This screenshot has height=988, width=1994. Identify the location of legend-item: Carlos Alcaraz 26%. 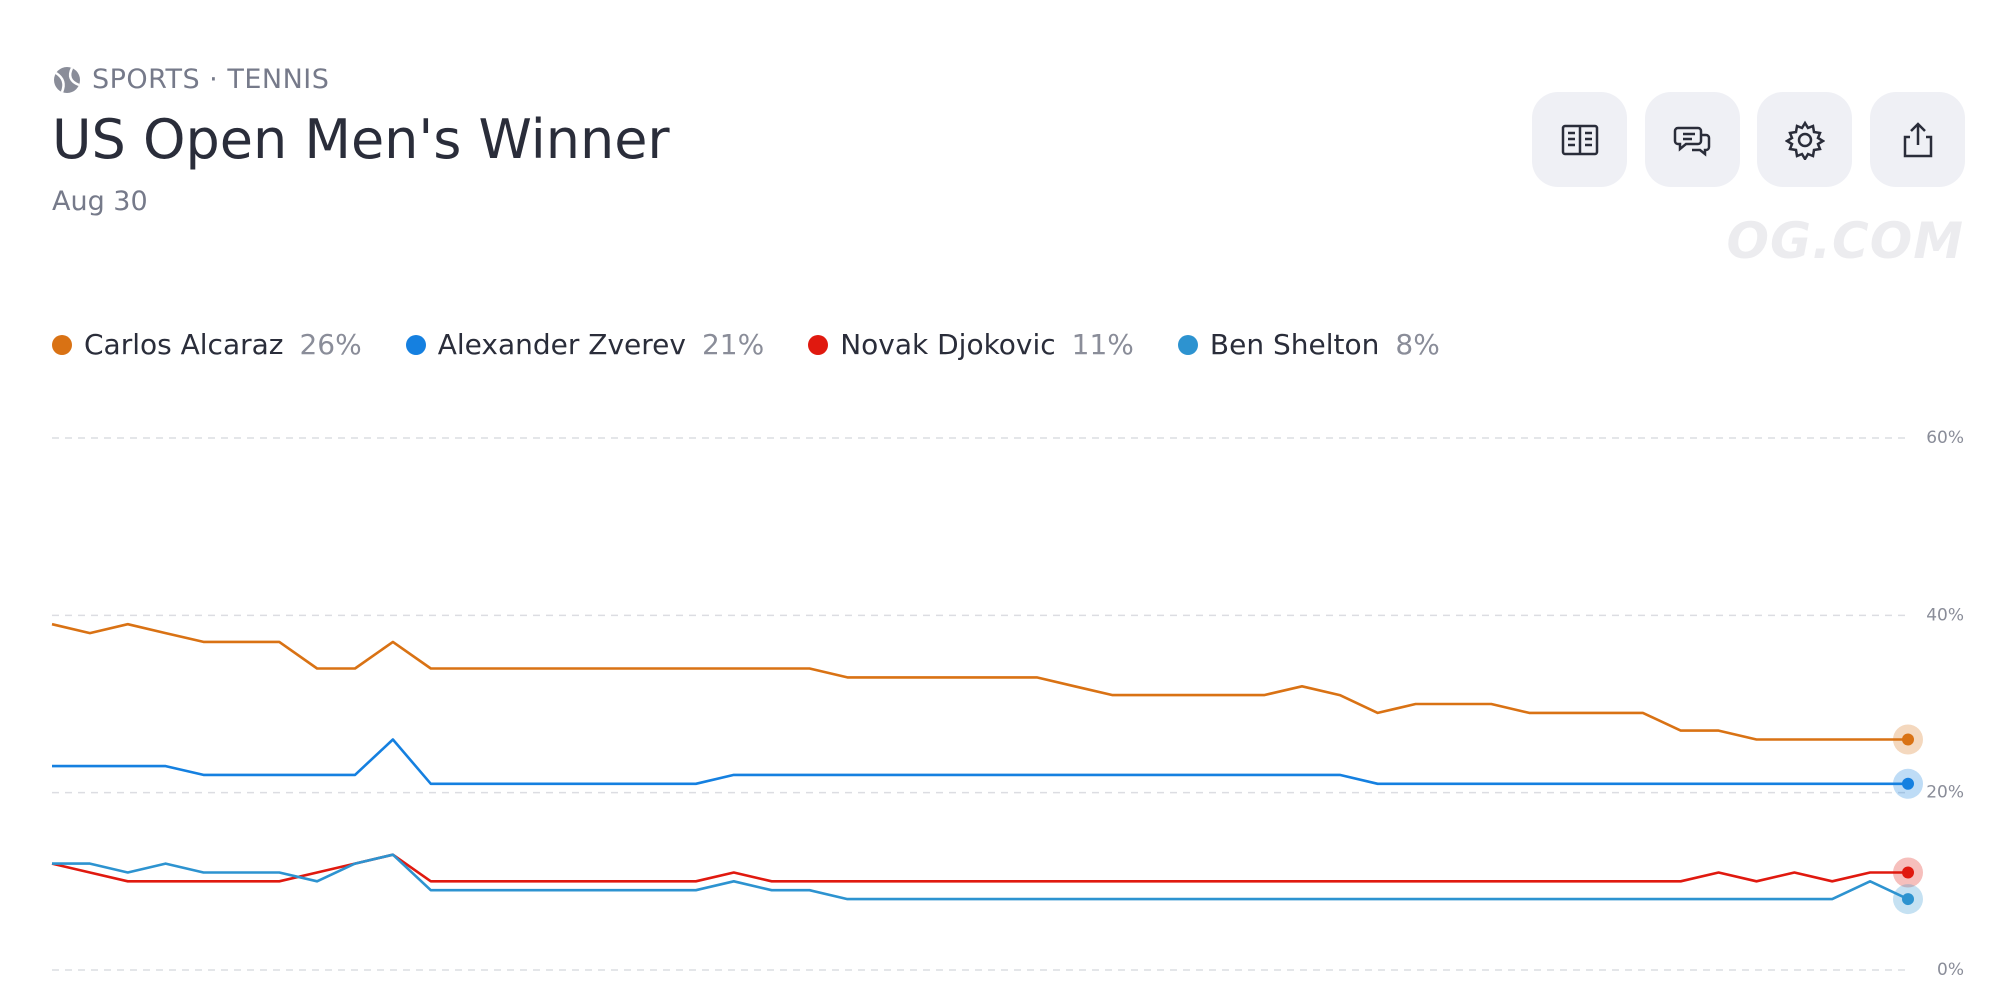
(207, 344).